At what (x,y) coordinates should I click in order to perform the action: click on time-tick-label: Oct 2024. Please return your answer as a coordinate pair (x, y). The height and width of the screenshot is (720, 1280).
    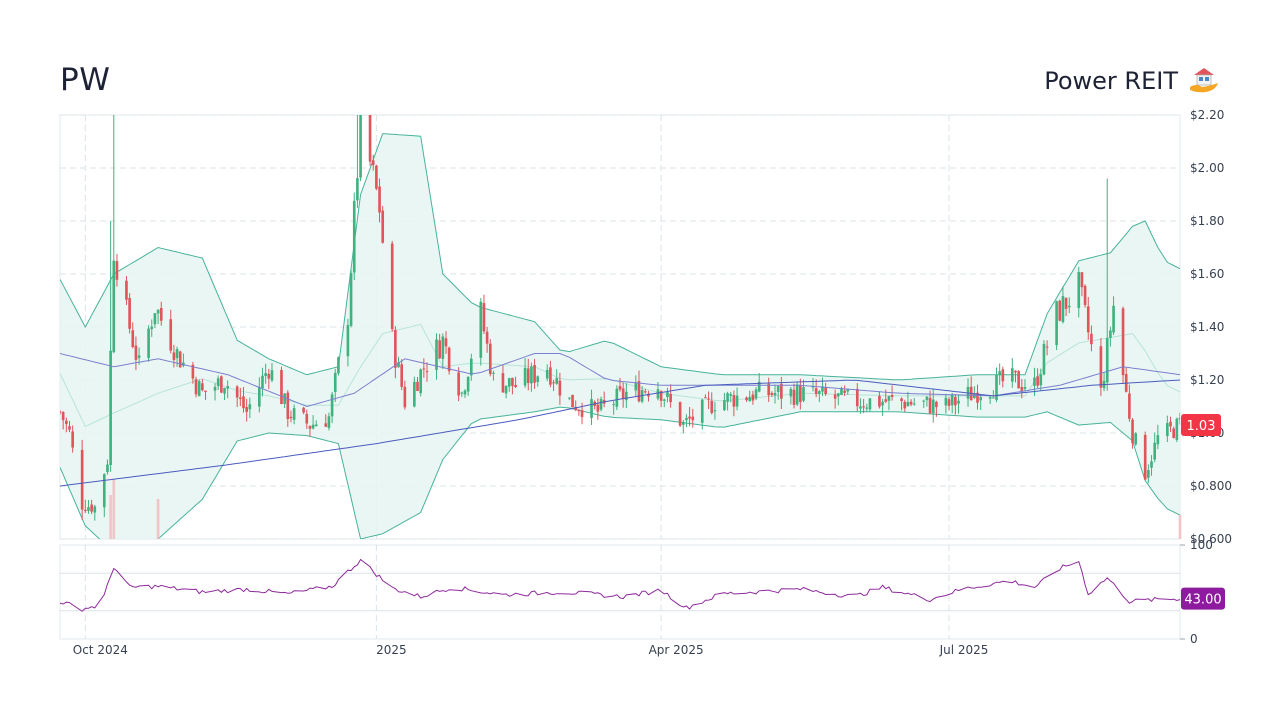
    Looking at the image, I should click on (100, 650).